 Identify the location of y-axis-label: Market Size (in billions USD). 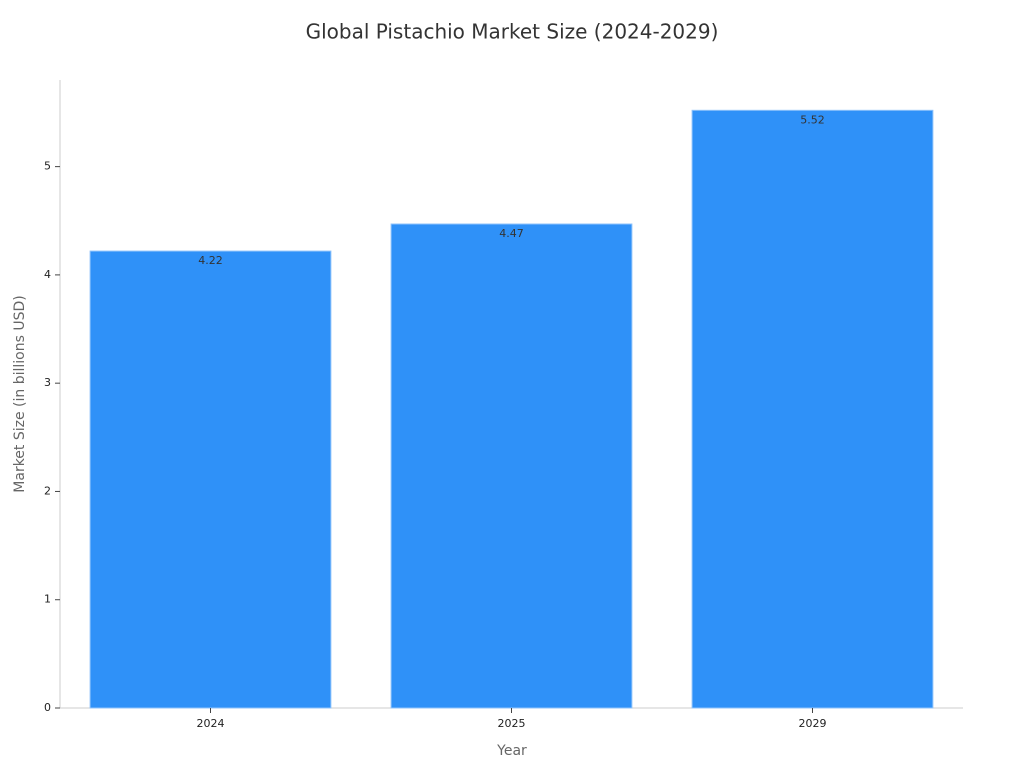
(20, 393).